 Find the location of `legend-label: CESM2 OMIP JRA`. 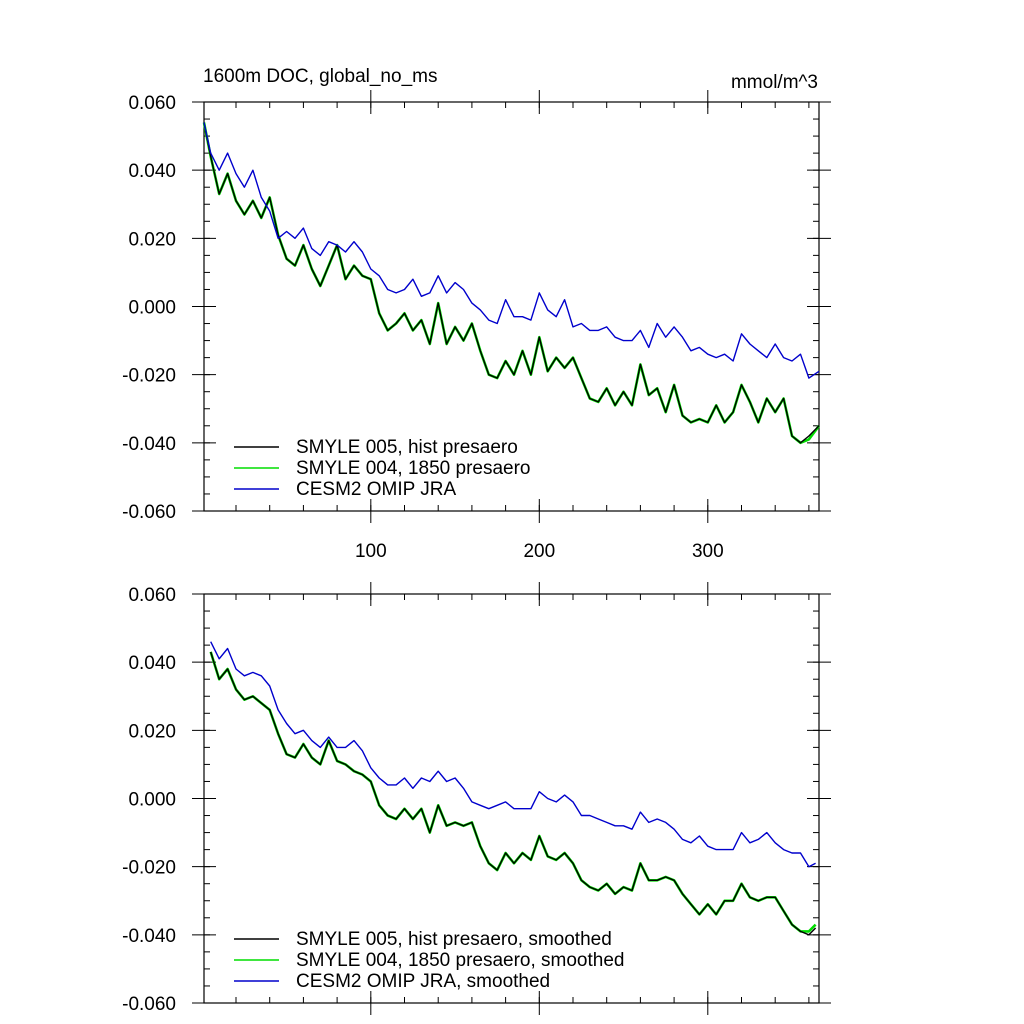

legend-label: CESM2 OMIP JRA is located at coordinates (376, 489).